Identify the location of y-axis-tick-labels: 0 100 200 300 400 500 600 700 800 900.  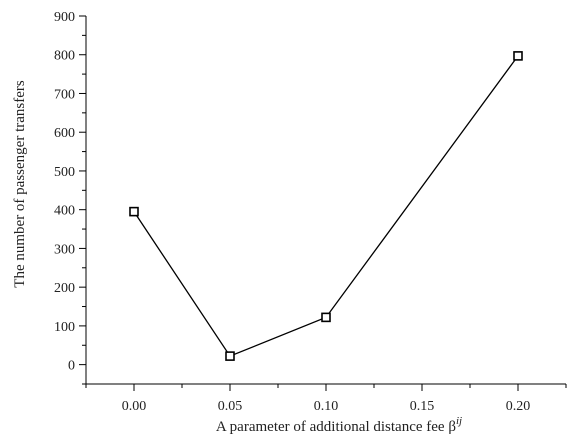
(64, 192).